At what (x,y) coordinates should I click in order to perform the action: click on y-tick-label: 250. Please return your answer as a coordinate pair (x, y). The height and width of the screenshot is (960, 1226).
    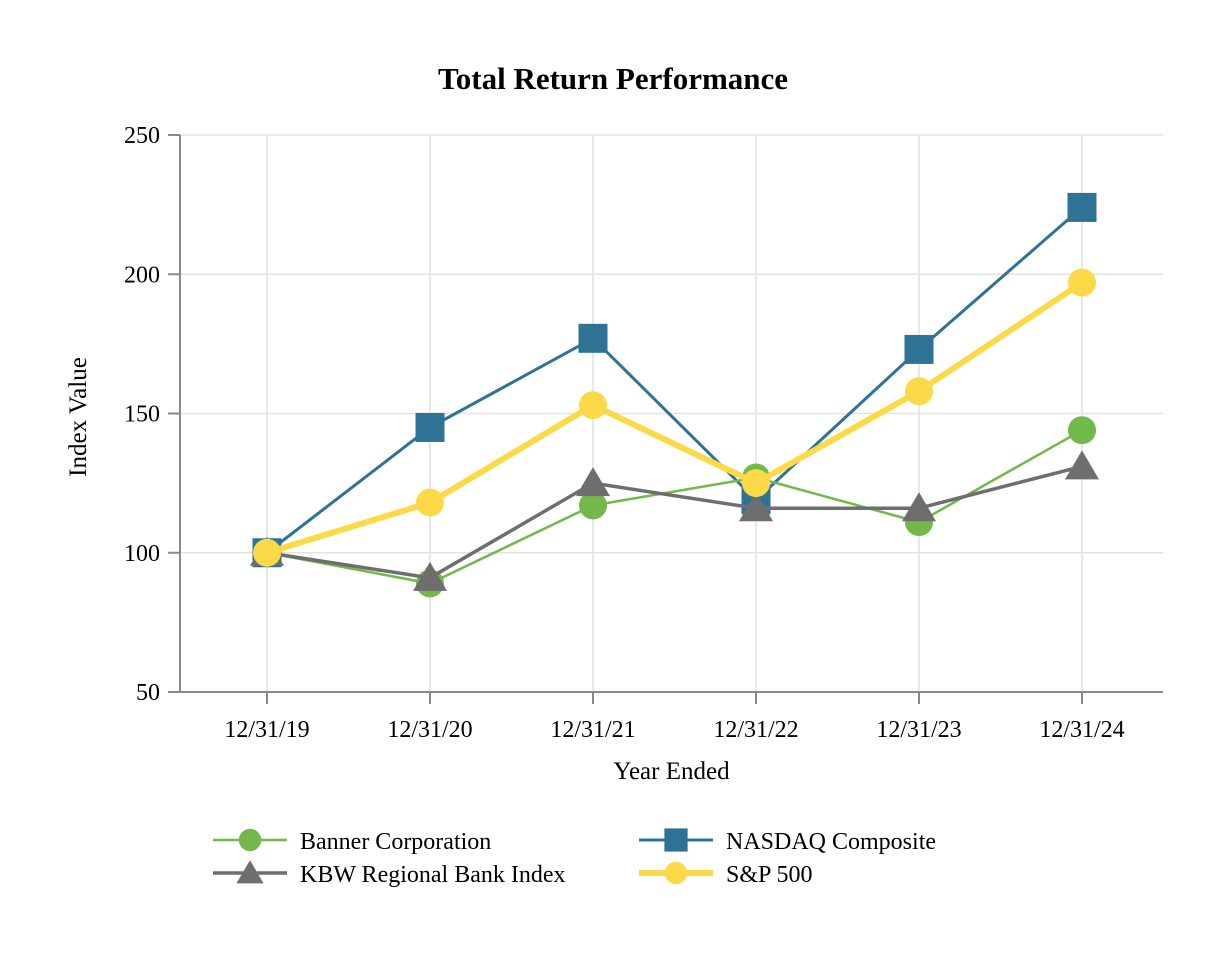
    Looking at the image, I should click on (142, 136).